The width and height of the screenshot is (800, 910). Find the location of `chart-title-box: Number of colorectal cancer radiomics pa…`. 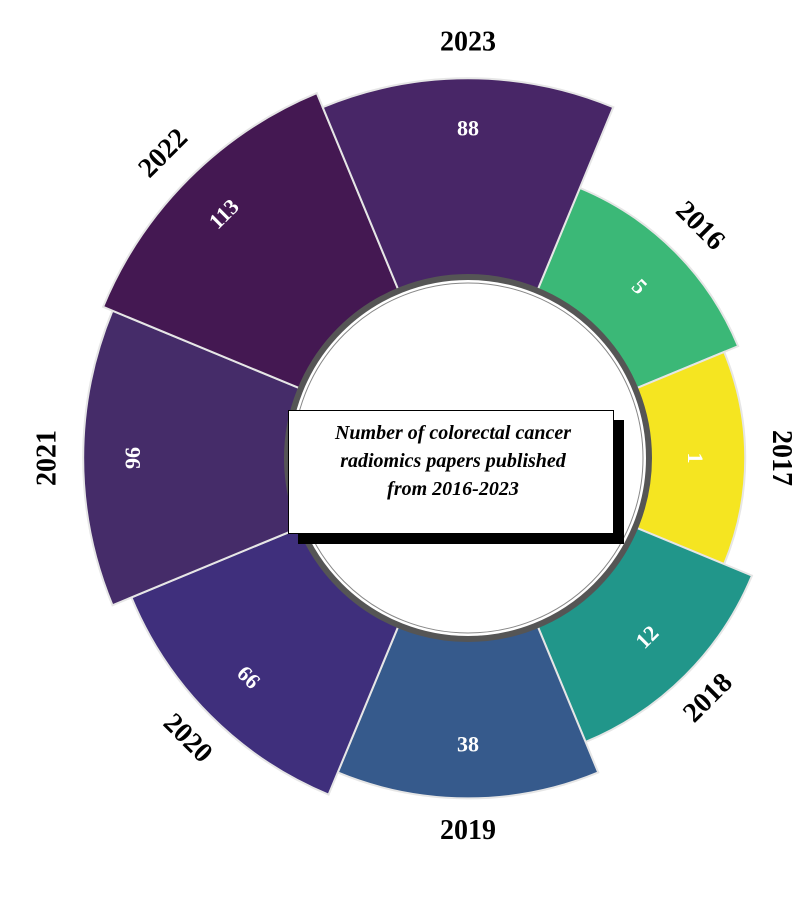

chart-title-box: Number of colorectal cancer radiomics pa… is located at coordinates (451, 472).